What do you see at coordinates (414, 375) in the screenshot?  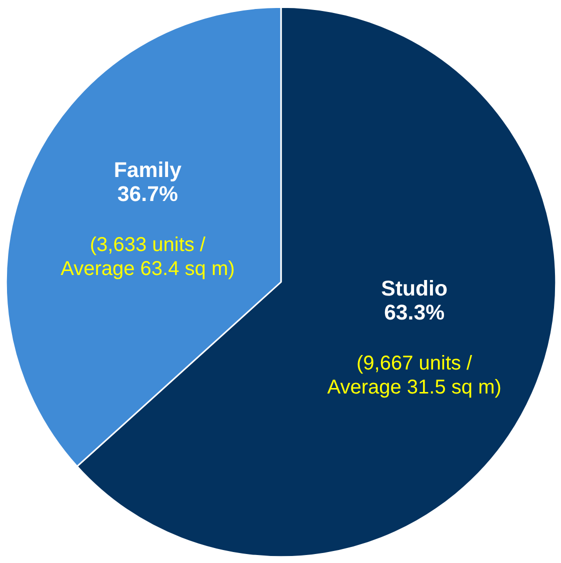 I see `text: (9,667 units / Average 31.5 sq m)` at bounding box center [414, 375].